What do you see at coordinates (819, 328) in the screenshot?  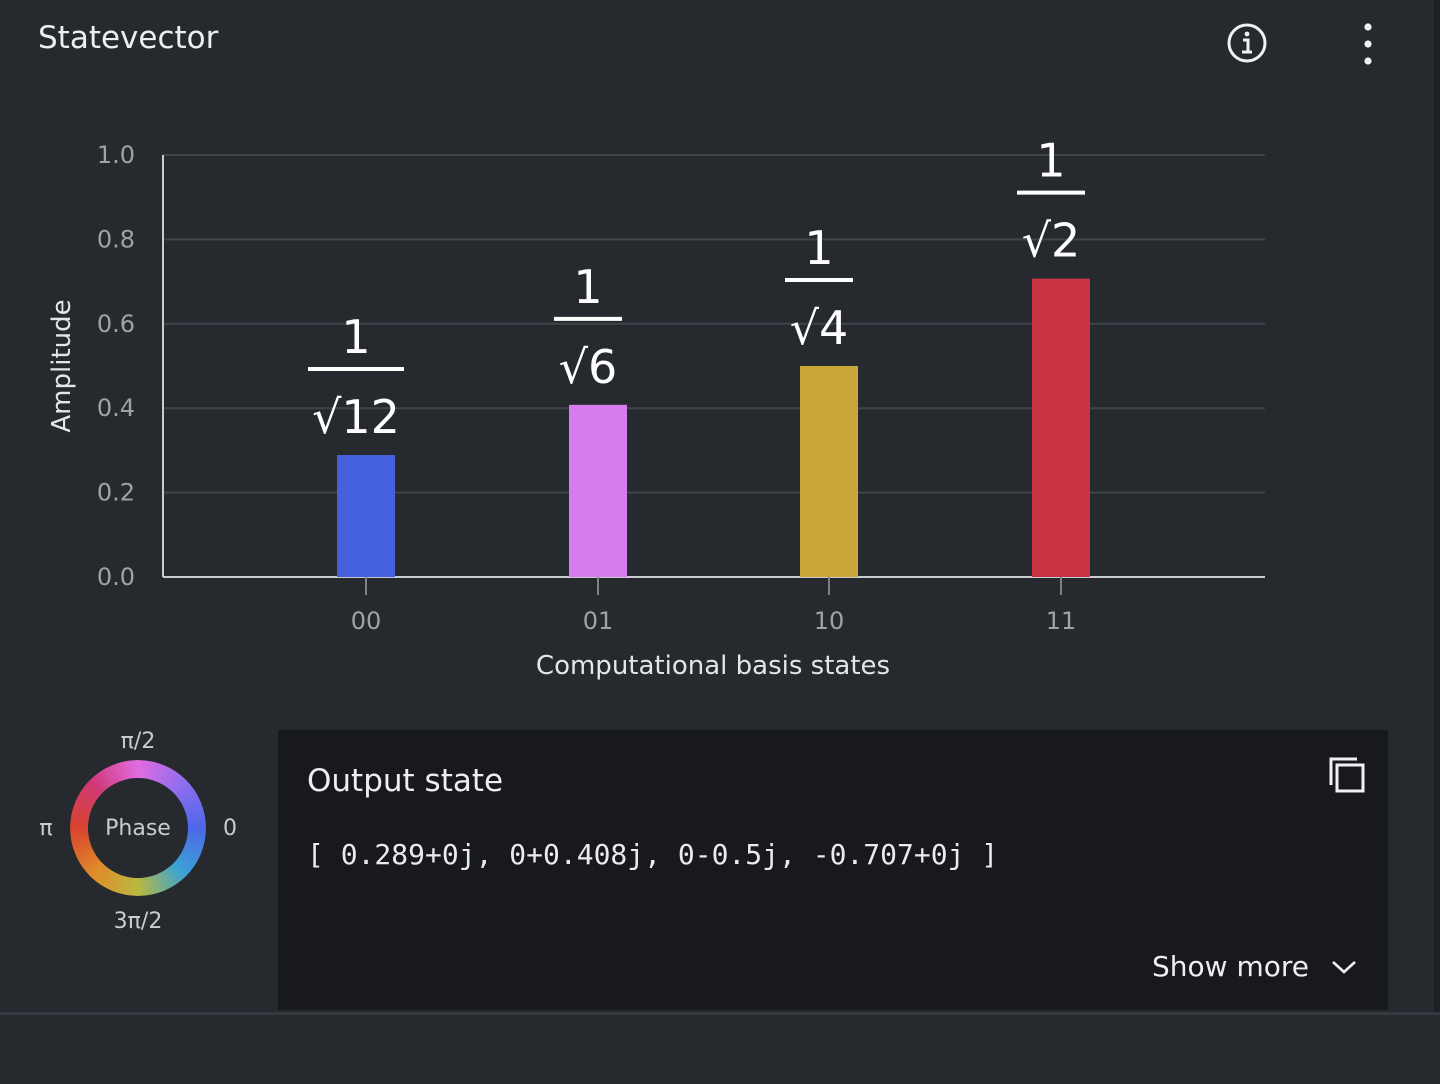 I see `fraction-denominator: √4` at bounding box center [819, 328].